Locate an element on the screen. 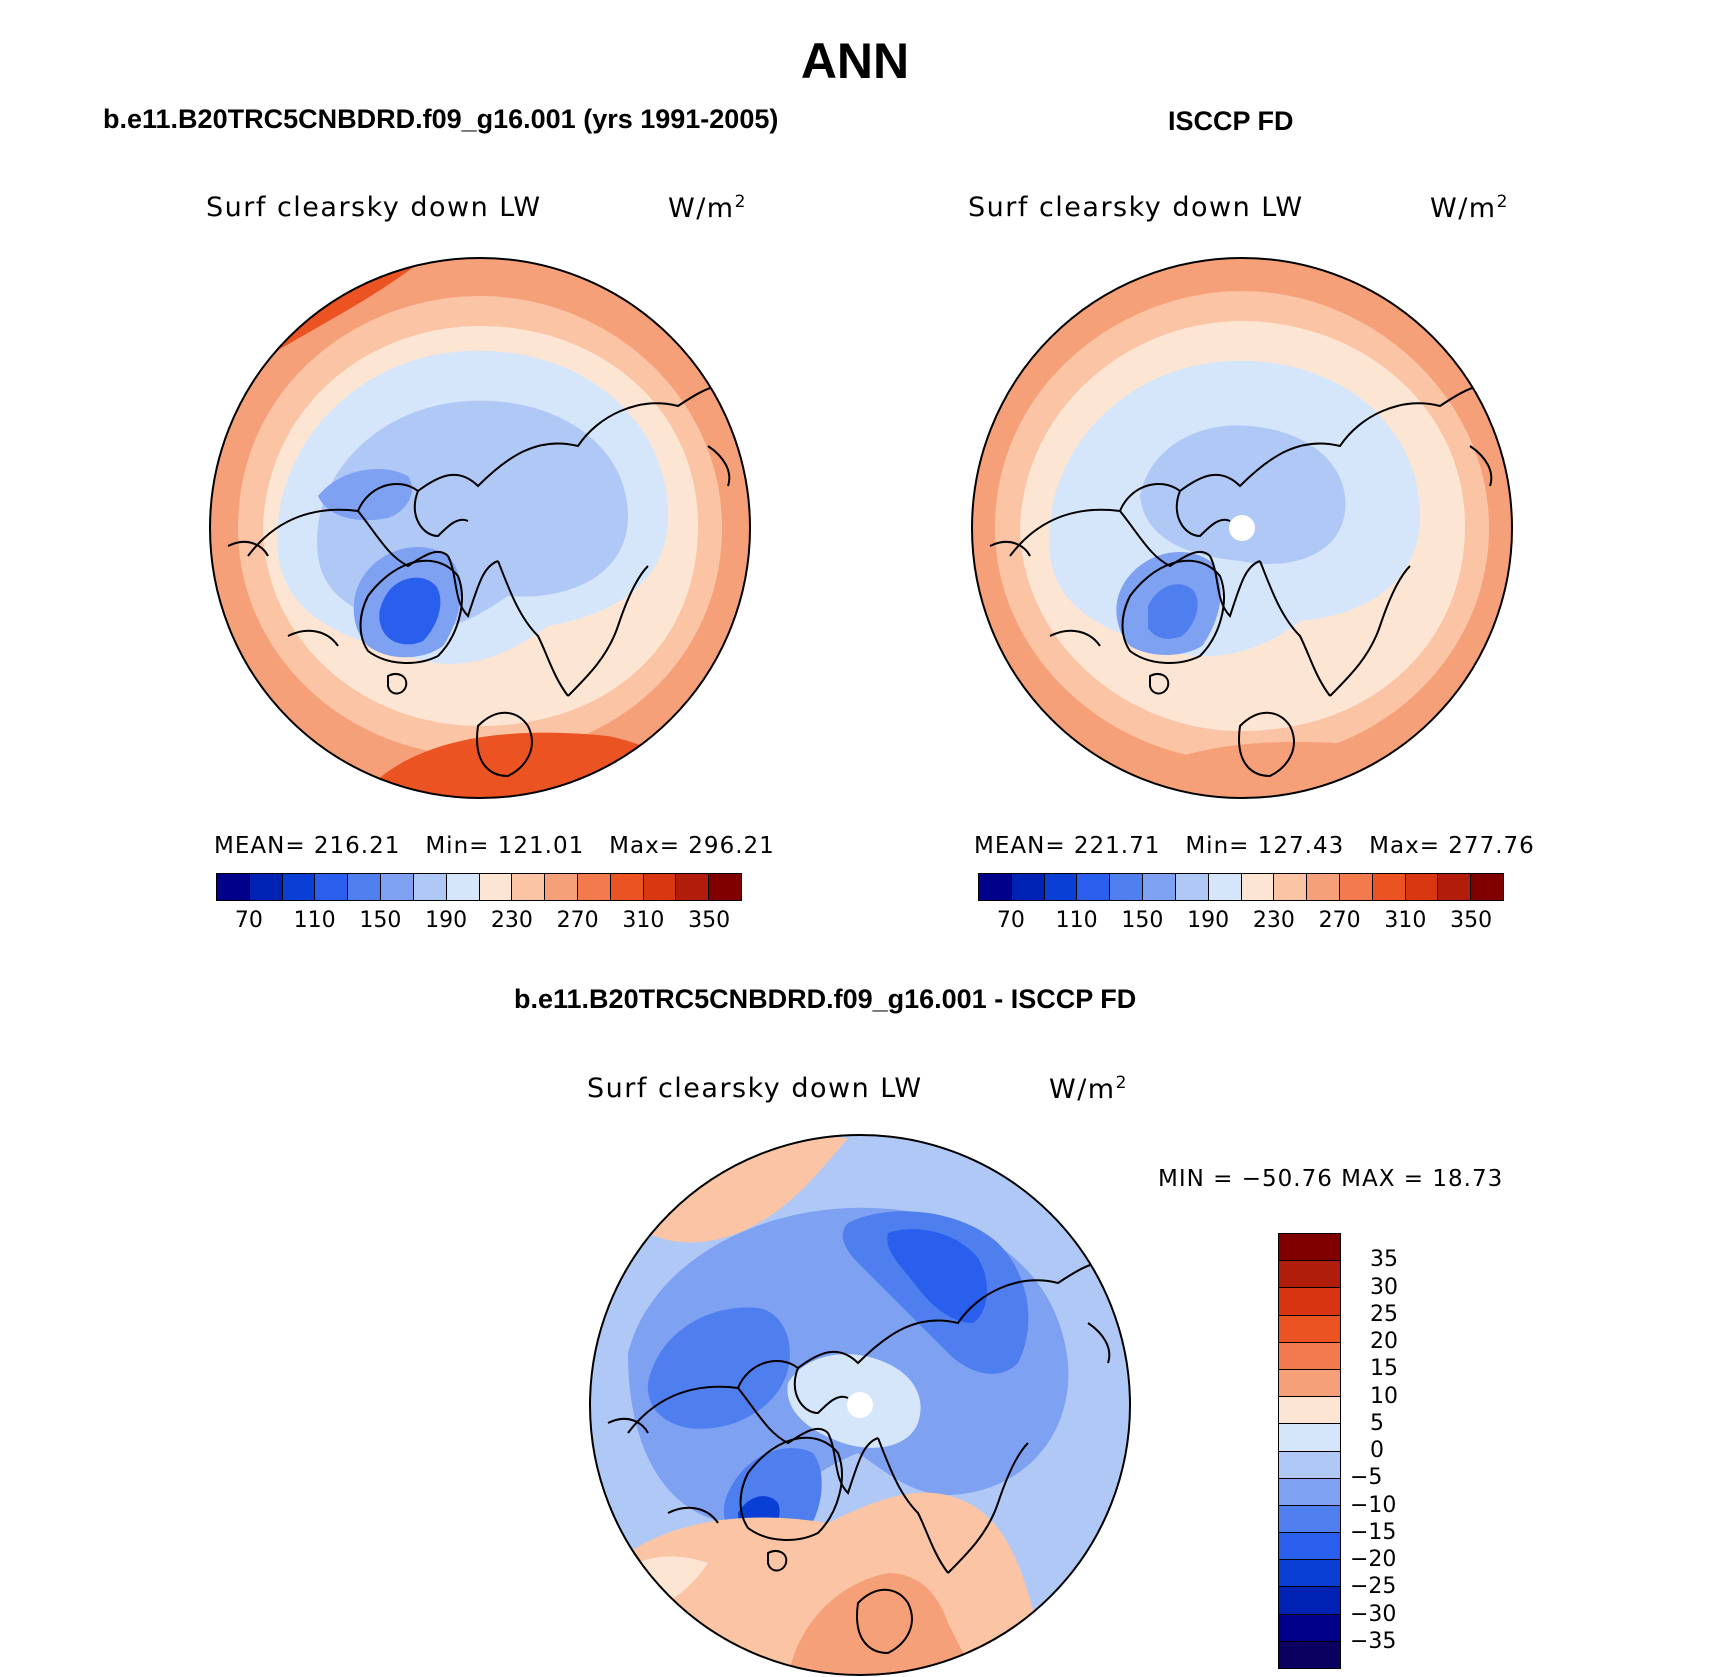  colorbar-tick-label: 10 is located at coordinates (1384, 1396).